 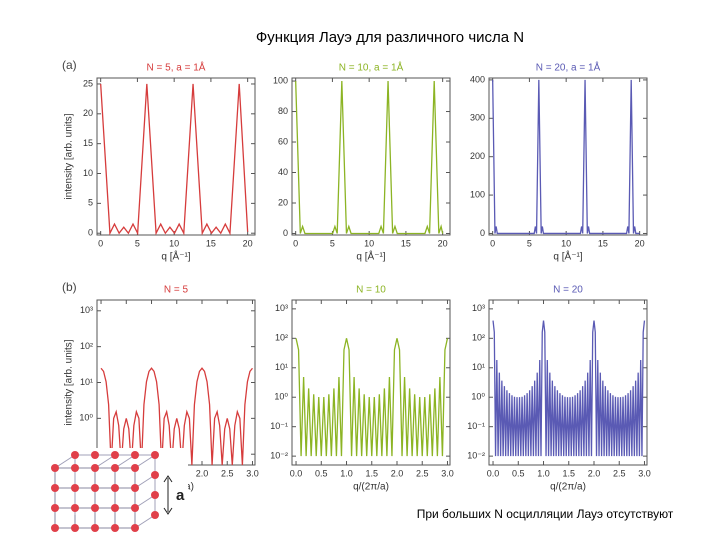 What do you see at coordinates (176, 67) in the screenshot?
I see `series-label: N = 5, a = 1Å` at bounding box center [176, 67].